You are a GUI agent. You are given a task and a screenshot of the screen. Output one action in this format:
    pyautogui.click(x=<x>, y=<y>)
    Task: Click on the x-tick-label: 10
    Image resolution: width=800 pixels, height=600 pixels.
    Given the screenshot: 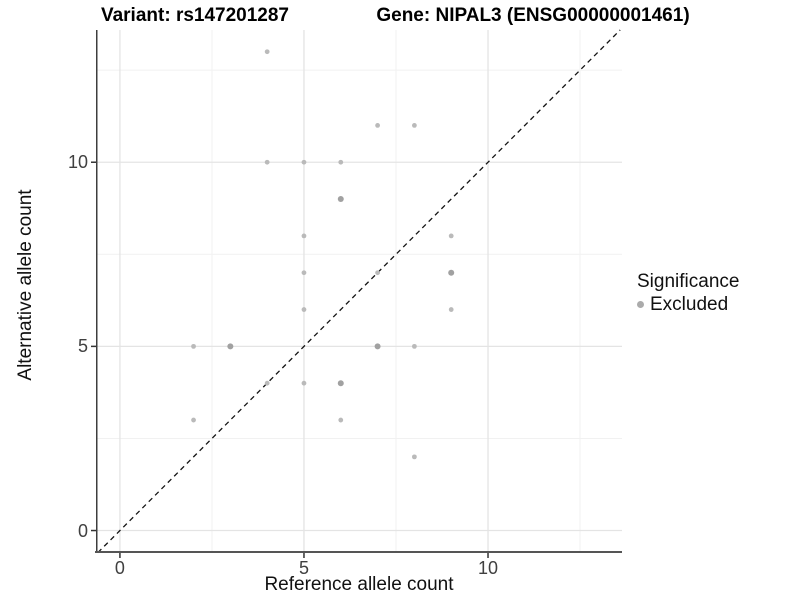 What is the action you would take?
    pyautogui.click(x=488, y=568)
    